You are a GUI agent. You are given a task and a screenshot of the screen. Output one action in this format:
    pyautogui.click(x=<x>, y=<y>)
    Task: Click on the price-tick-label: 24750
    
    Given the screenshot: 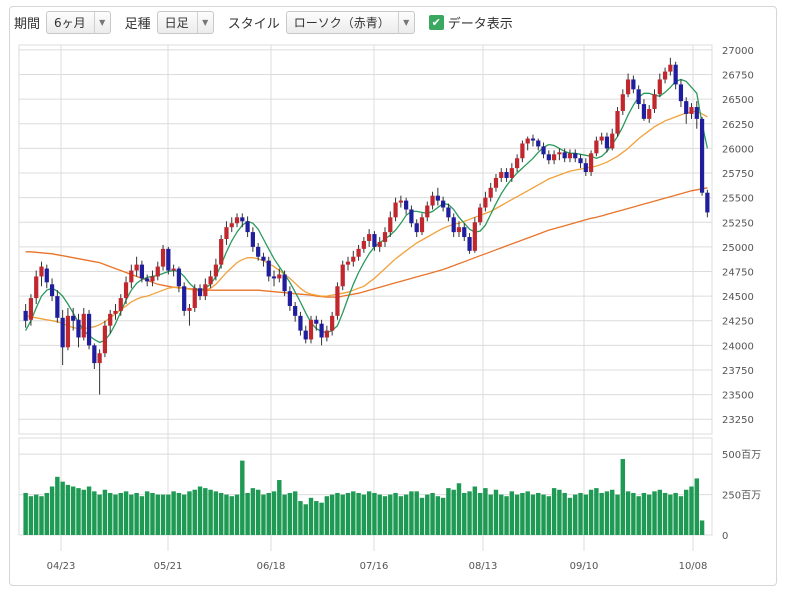 What is the action you would take?
    pyautogui.click(x=738, y=273)
    